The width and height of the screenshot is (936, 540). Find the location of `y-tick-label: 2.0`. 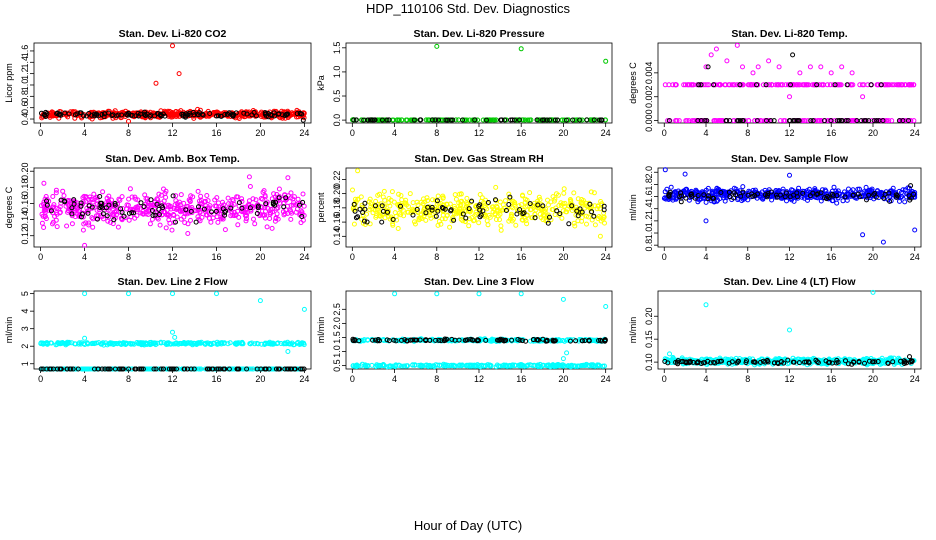

y-tick-label: 2.0 is located at coordinates (649, 172).